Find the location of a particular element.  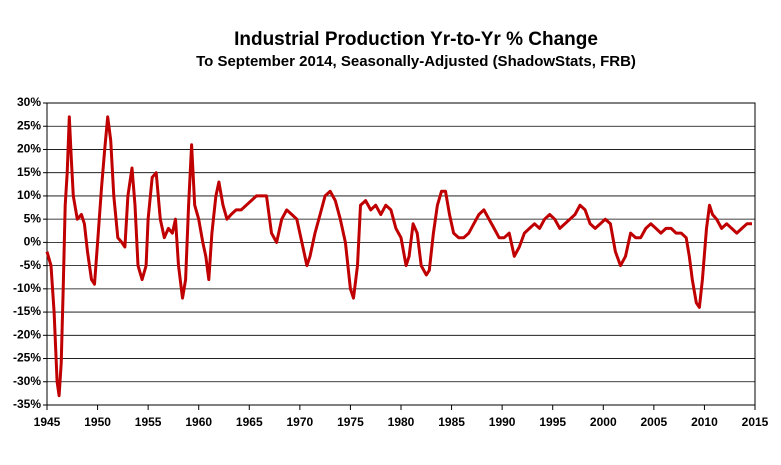

y-tick-label: 5% is located at coordinates (33, 218).